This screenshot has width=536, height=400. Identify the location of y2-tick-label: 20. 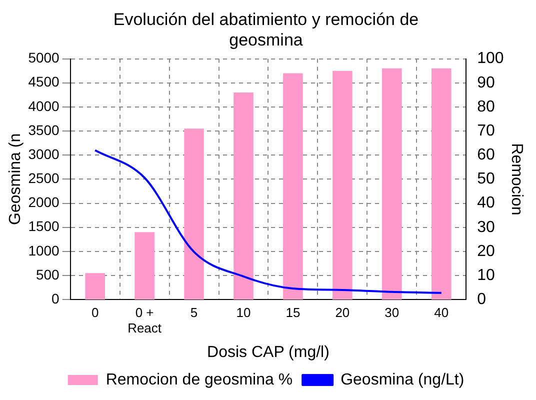
(486, 251).